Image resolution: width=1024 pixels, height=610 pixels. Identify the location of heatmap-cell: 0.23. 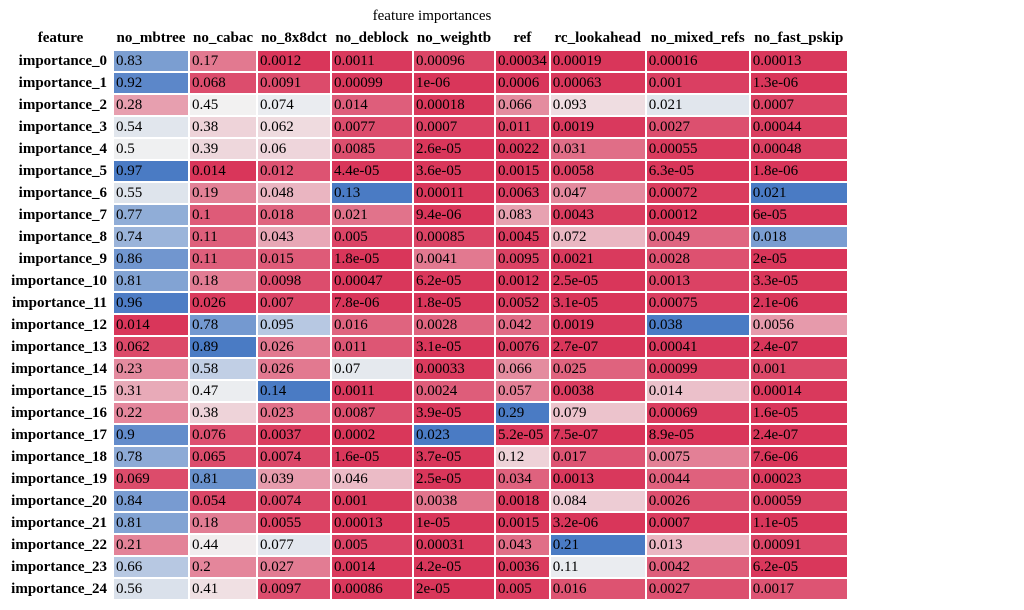
(151, 369).